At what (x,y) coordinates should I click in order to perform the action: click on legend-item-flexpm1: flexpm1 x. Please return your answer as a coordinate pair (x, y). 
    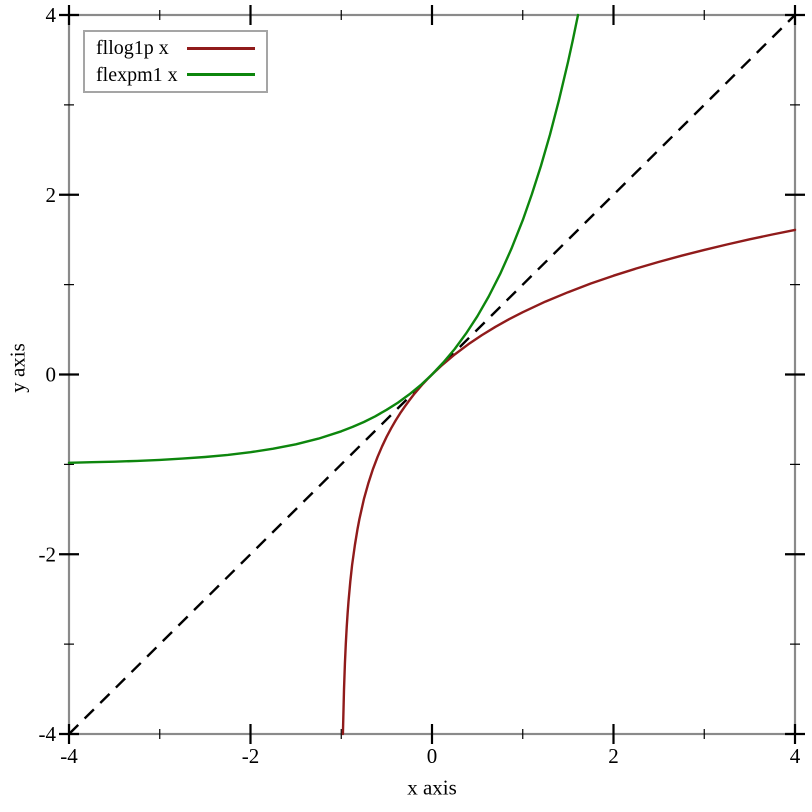
    Looking at the image, I should click on (175, 75).